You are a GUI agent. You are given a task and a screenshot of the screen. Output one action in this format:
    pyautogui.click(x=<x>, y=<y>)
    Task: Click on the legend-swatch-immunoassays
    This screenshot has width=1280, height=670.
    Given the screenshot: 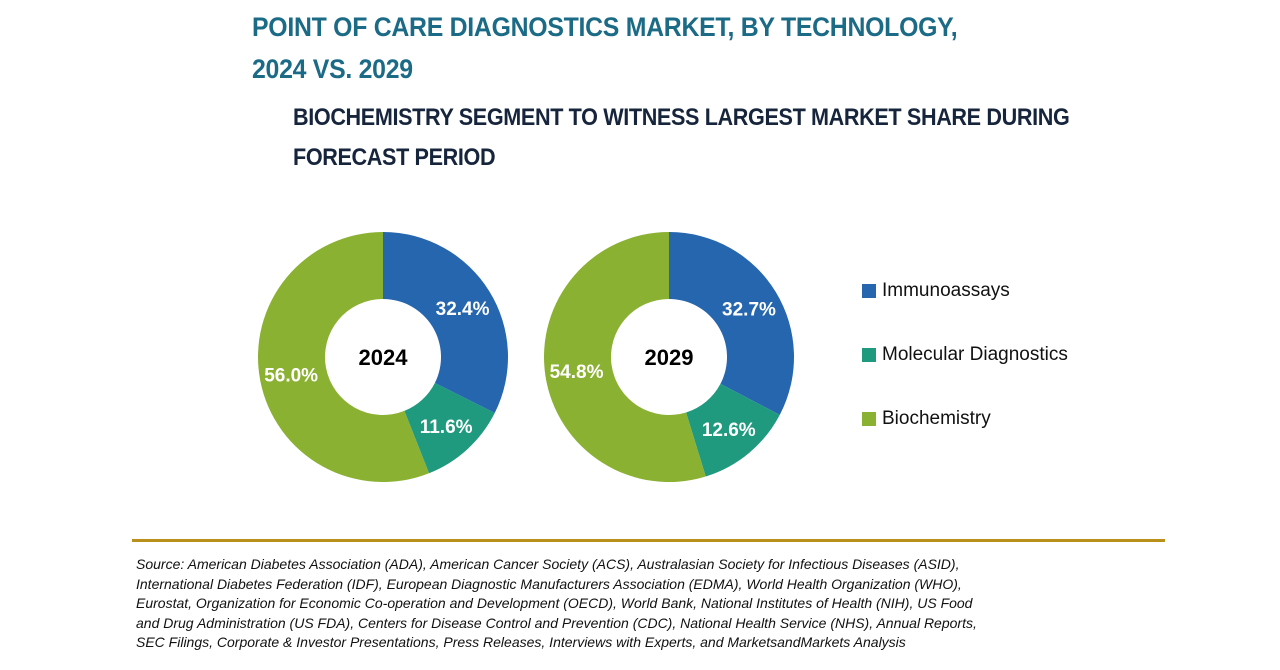 What is the action you would take?
    pyautogui.click(x=869, y=291)
    